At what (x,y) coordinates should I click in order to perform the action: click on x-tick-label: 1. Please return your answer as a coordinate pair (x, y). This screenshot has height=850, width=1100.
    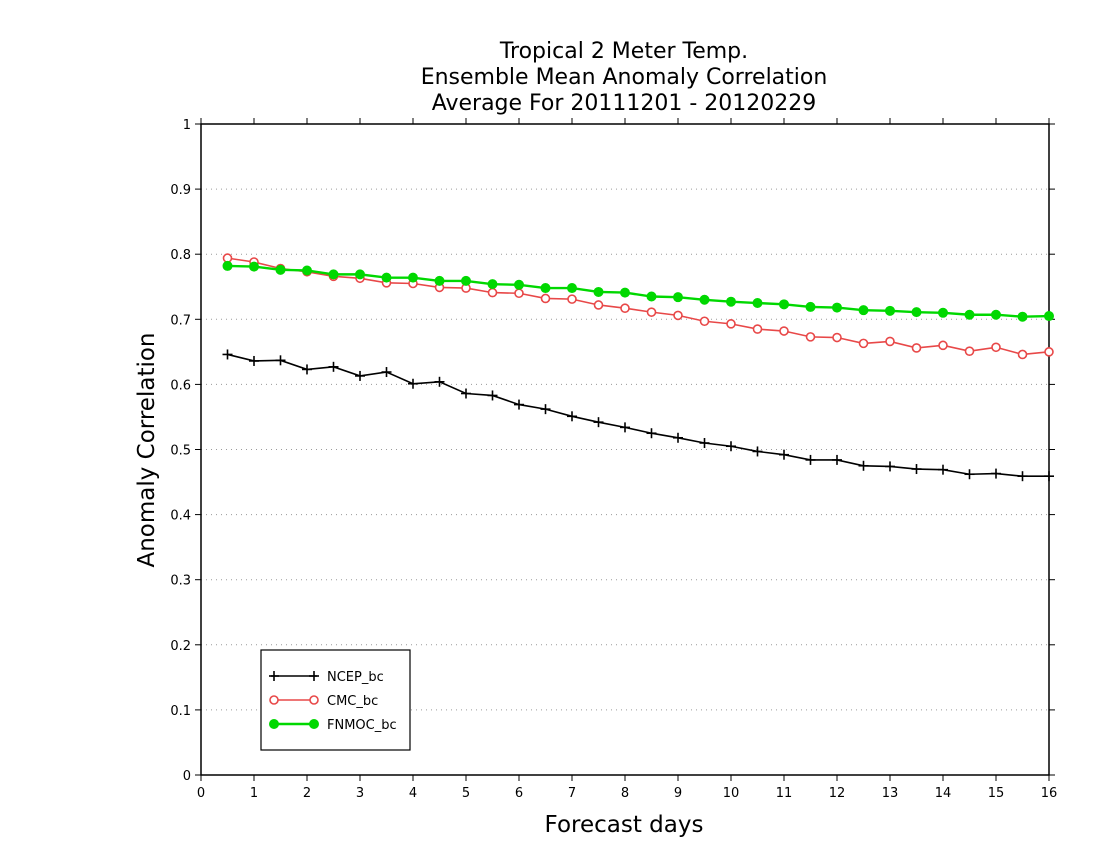
    Looking at the image, I should click on (254, 793).